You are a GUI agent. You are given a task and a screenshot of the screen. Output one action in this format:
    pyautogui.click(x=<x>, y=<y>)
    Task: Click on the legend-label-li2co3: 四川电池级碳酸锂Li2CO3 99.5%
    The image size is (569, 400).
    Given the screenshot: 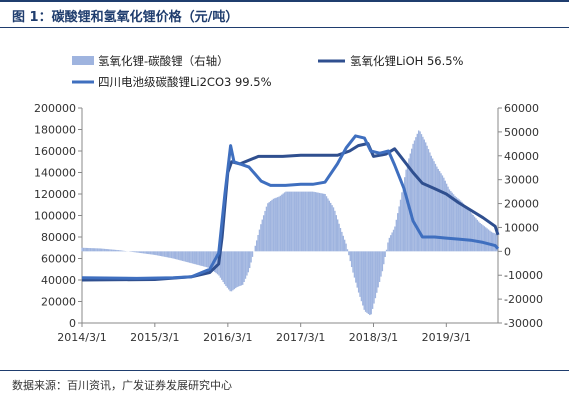 What is the action you would take?
    pyautogui.click(x=185, y=82)
    